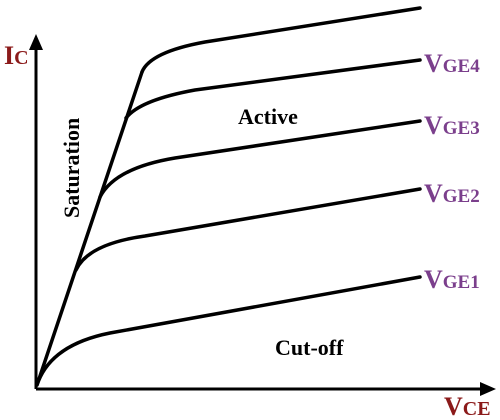 This screenshot has height=420, width=500. I want to click on region-label-saturation: Saturation, so click(71, 168).